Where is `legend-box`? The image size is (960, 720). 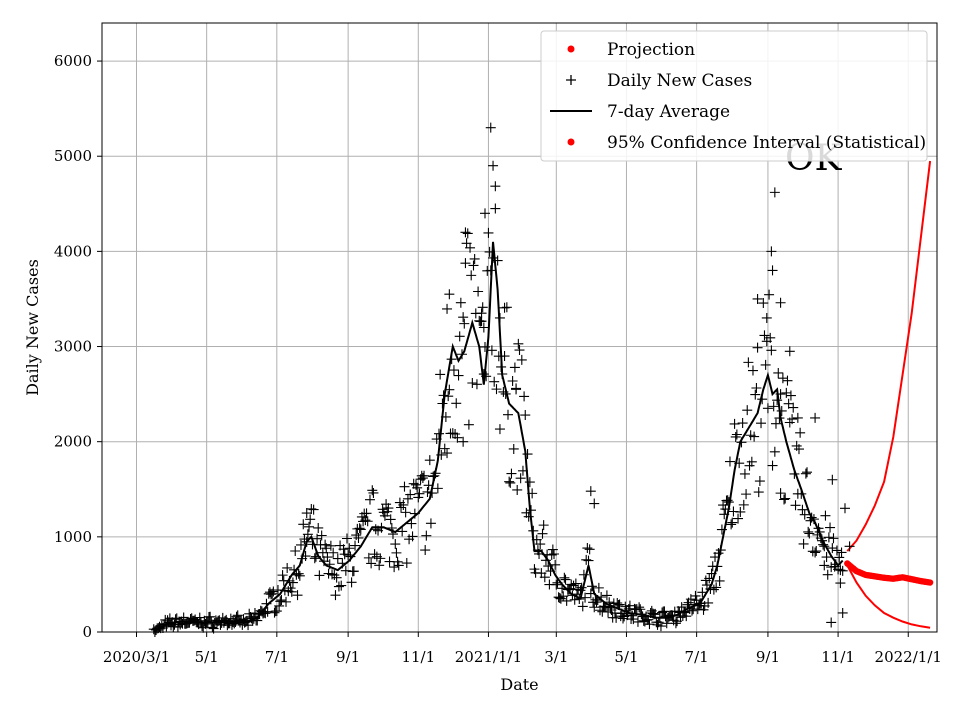 legend-box is located at coordinates (734, 96).